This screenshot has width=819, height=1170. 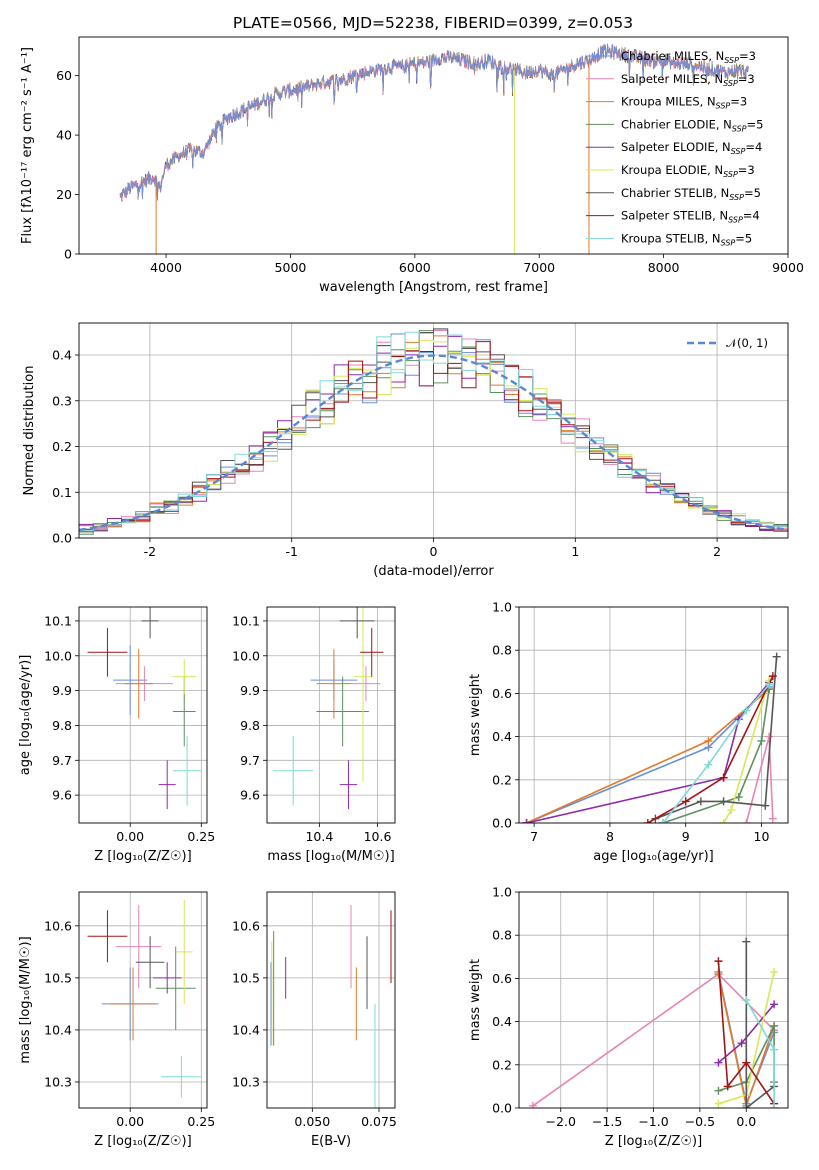 I want to click on x-tick-label: 7000, so click(x=539, y=267).